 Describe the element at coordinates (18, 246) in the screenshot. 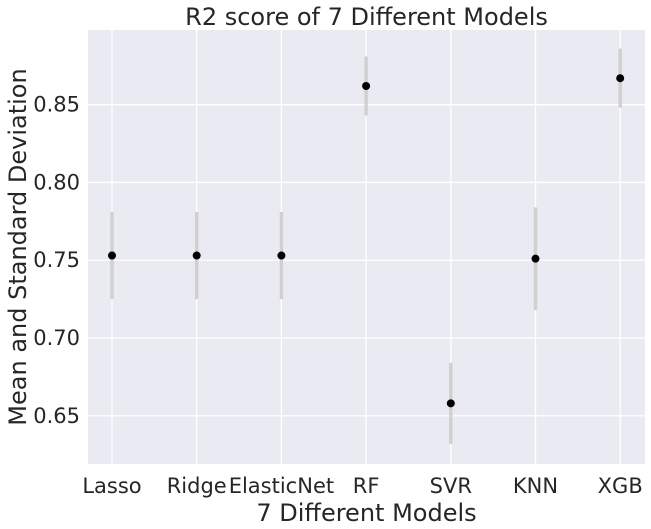

I see `y-axis-label: Mean and Standard Deviation` at that location.